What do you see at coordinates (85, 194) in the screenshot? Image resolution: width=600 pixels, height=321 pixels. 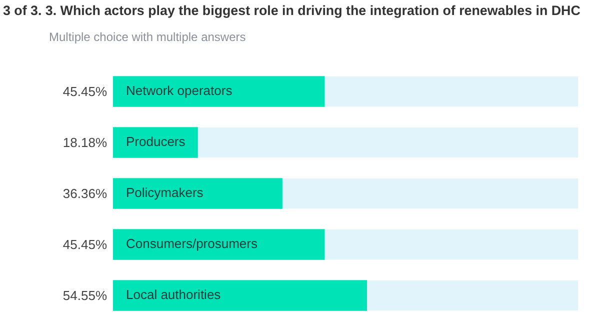 I see `data-label: 36.36%` at bounding box center [85, 194].